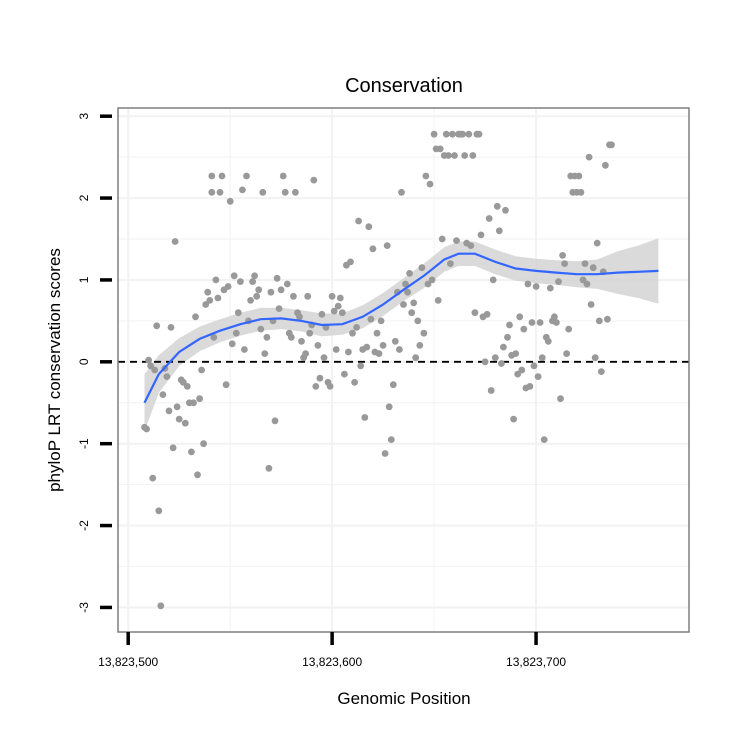  What do you see at coordinates (403, 698) in the screenshot?
I see `x-axis-title: Genomic Position` at bounding box center [403, 698].